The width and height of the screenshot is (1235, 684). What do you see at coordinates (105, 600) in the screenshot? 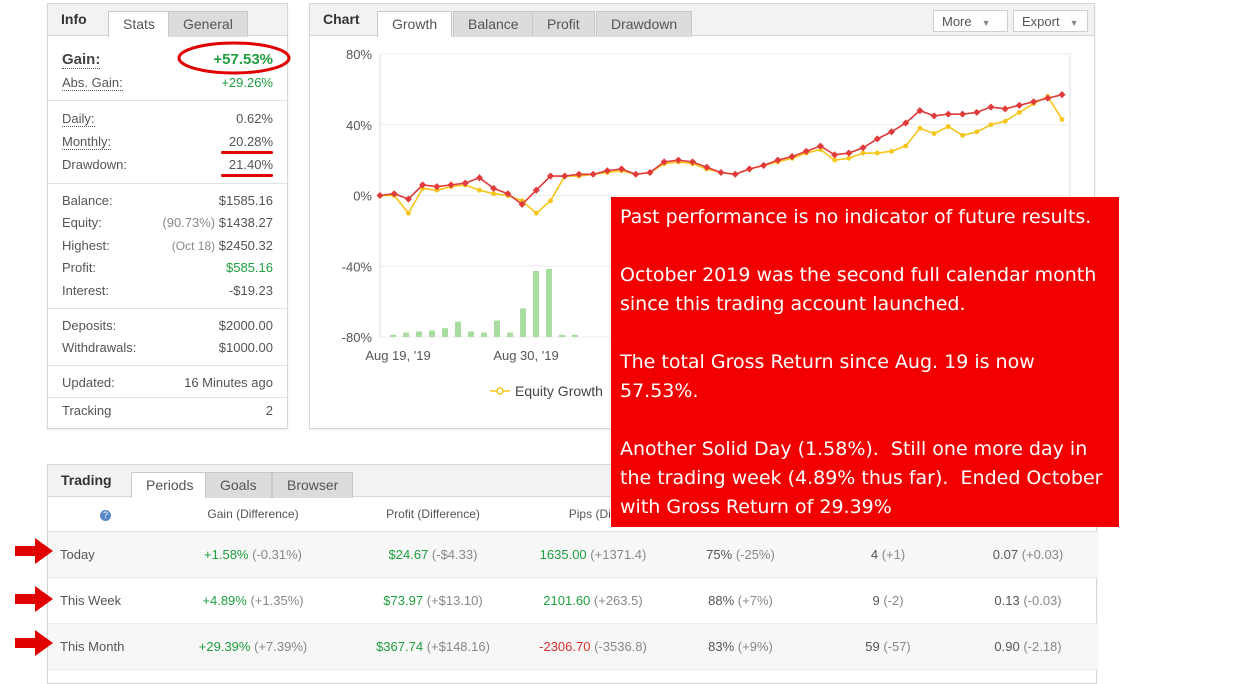
I see `period-label: This Week` at bounding box center [105, 600].